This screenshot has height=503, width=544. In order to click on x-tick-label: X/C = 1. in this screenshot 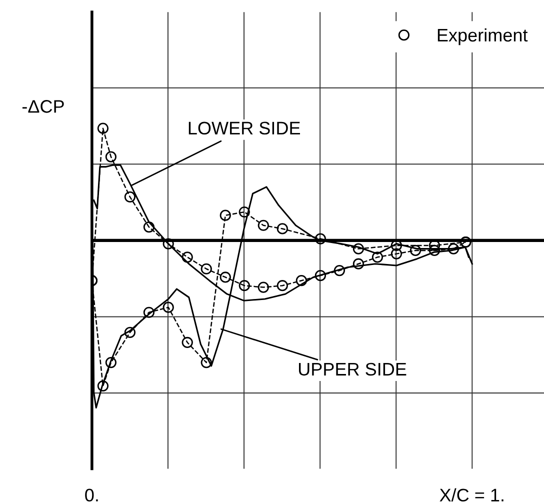, I will do `click(472, 495)`.